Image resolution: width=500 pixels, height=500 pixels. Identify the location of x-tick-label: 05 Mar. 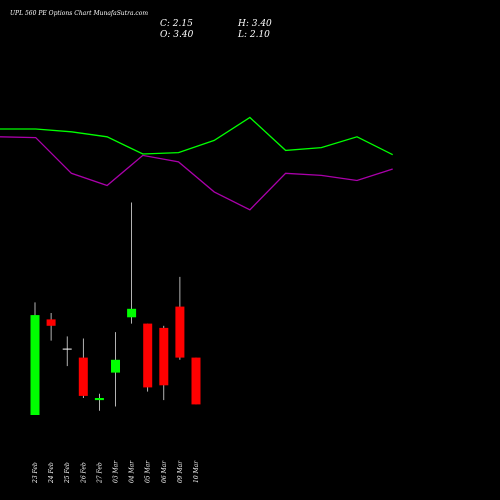
(148, 471).